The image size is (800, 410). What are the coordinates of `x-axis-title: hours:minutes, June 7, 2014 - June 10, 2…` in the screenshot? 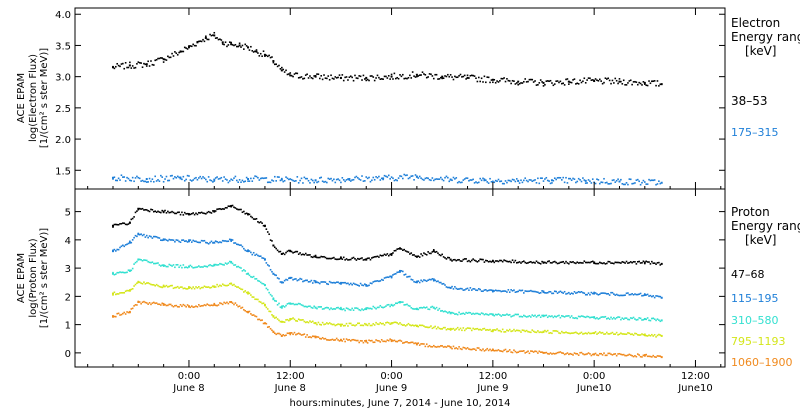 It's located at (400, 403).